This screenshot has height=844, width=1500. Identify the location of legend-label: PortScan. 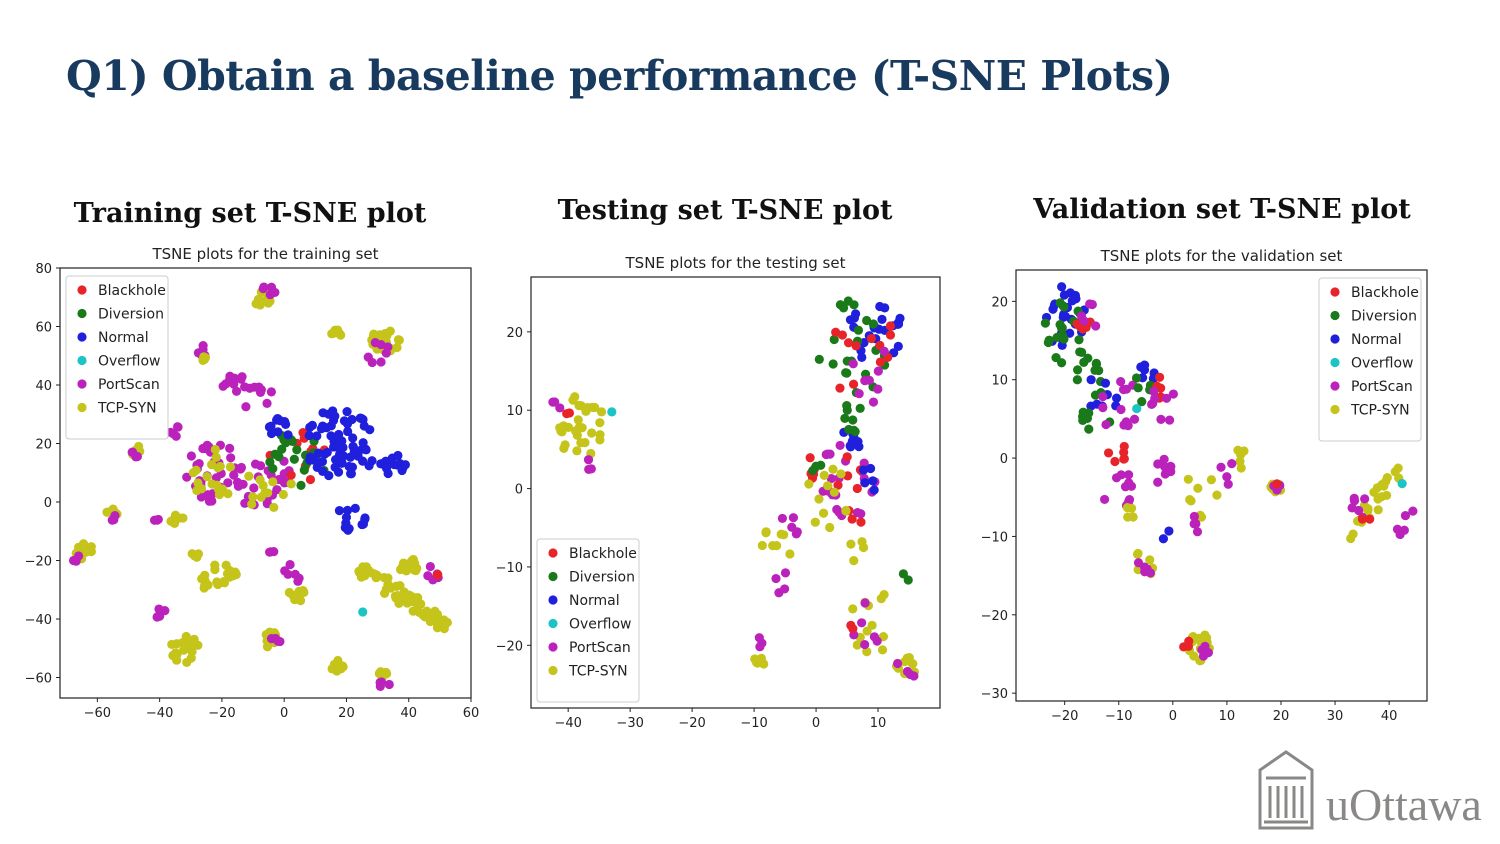
(1382, 387).